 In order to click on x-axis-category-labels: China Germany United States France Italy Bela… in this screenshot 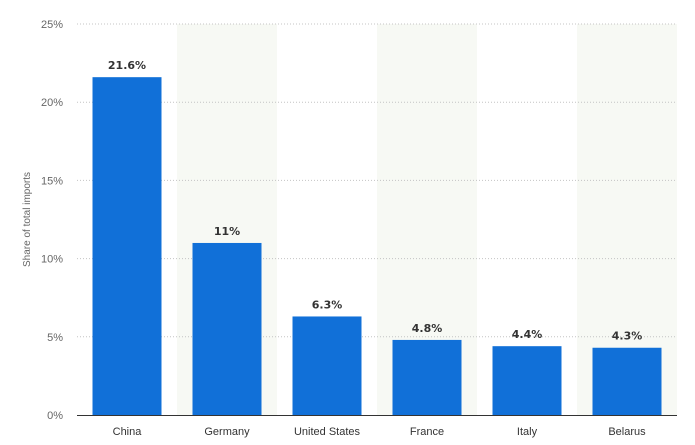, I will do `click(380, 432)`.